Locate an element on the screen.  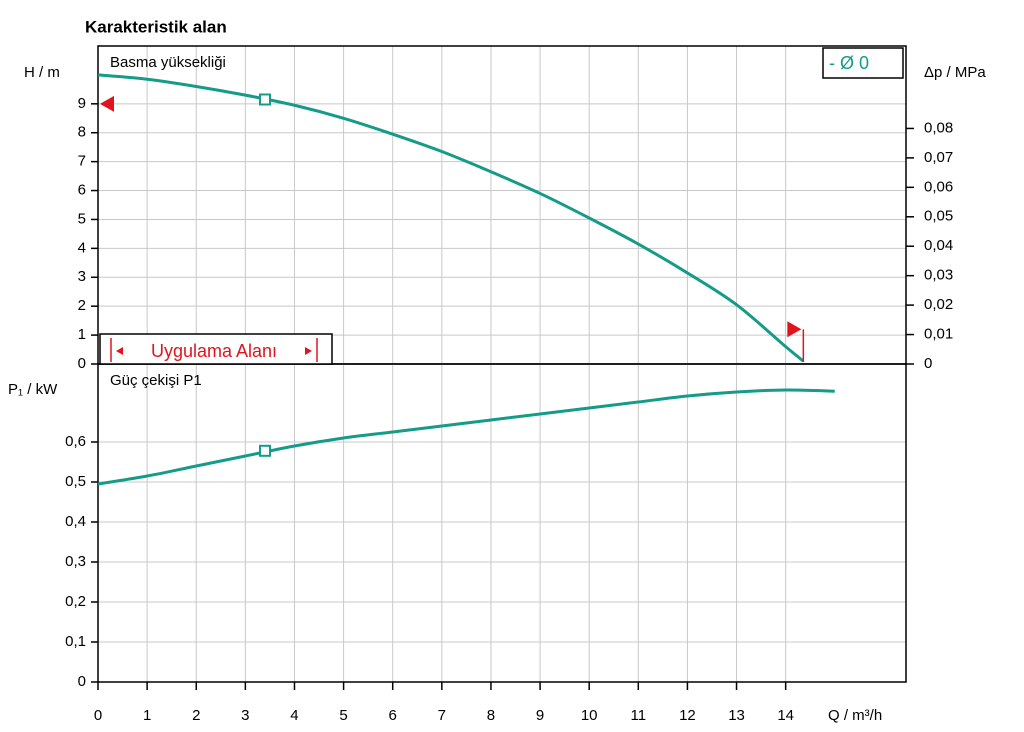
chart-title: Karakteristik alan is located at coordinates (156, 26).